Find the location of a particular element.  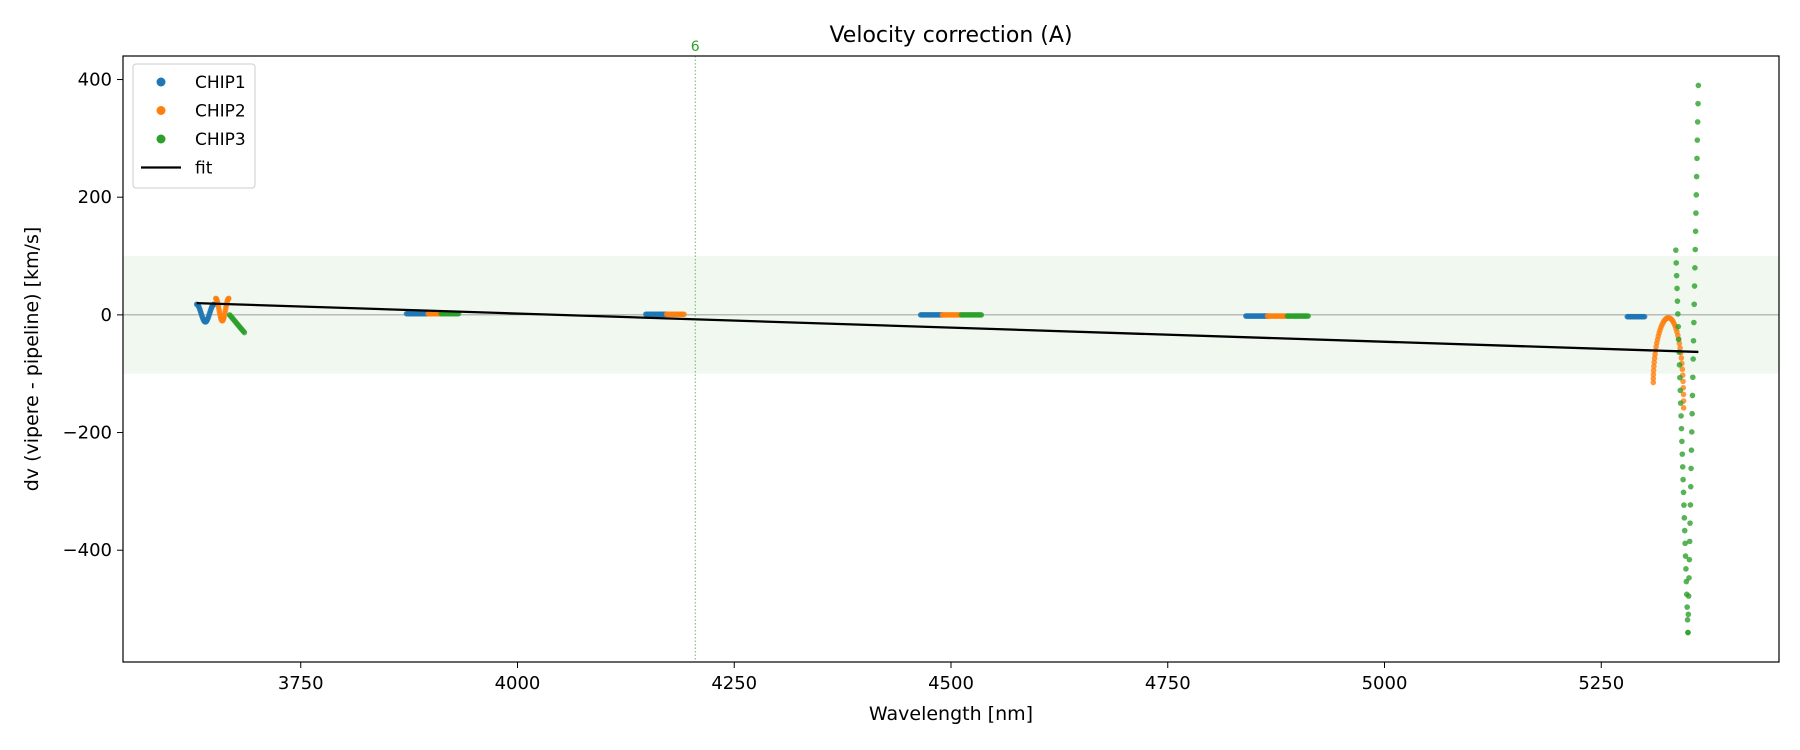

chart-title: Velocity correction (A) is located at coordinates (950, 35).